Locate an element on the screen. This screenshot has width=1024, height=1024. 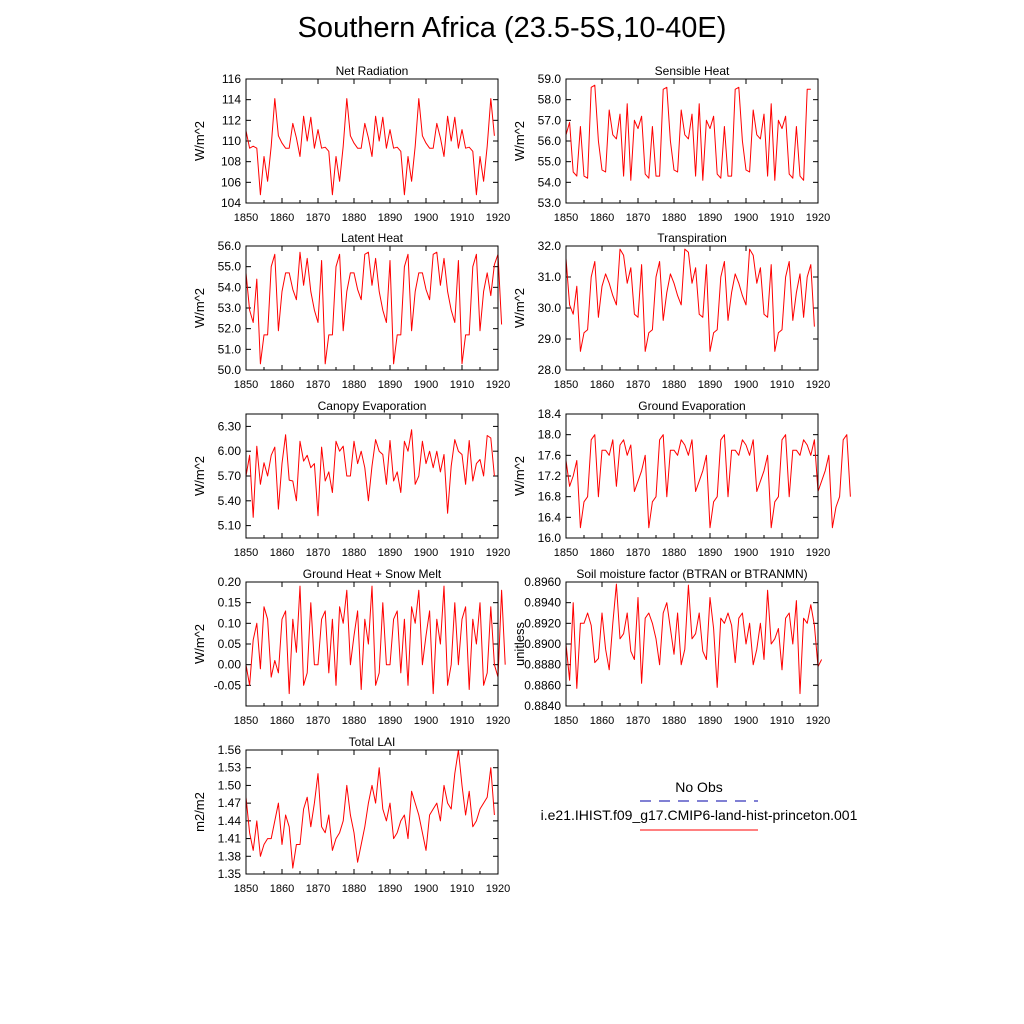
y-tick-label: 17.6 is located at coordinates (550, 455).